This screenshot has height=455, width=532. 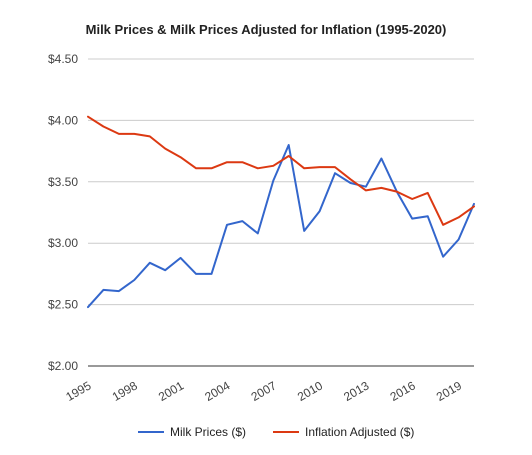 What do you see at coordinates (359, 432) in the screenshot?
I see `legend-label-2: Inflation Adjusted ($)` at bounding box center [359, 432].